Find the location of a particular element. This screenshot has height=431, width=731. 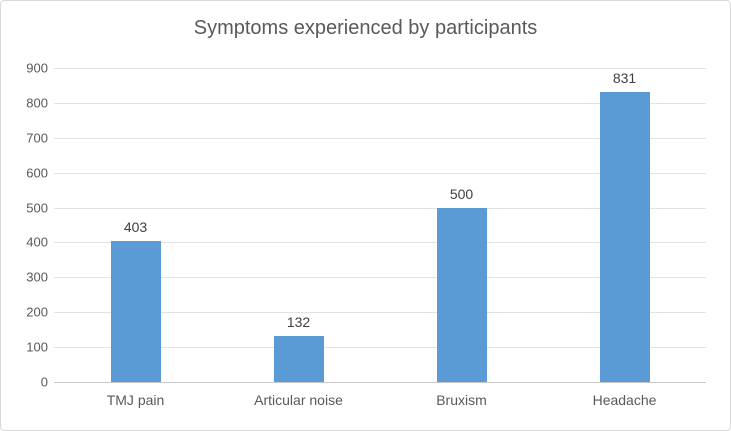

data-label: 403 is located at coordinates (135, 227).